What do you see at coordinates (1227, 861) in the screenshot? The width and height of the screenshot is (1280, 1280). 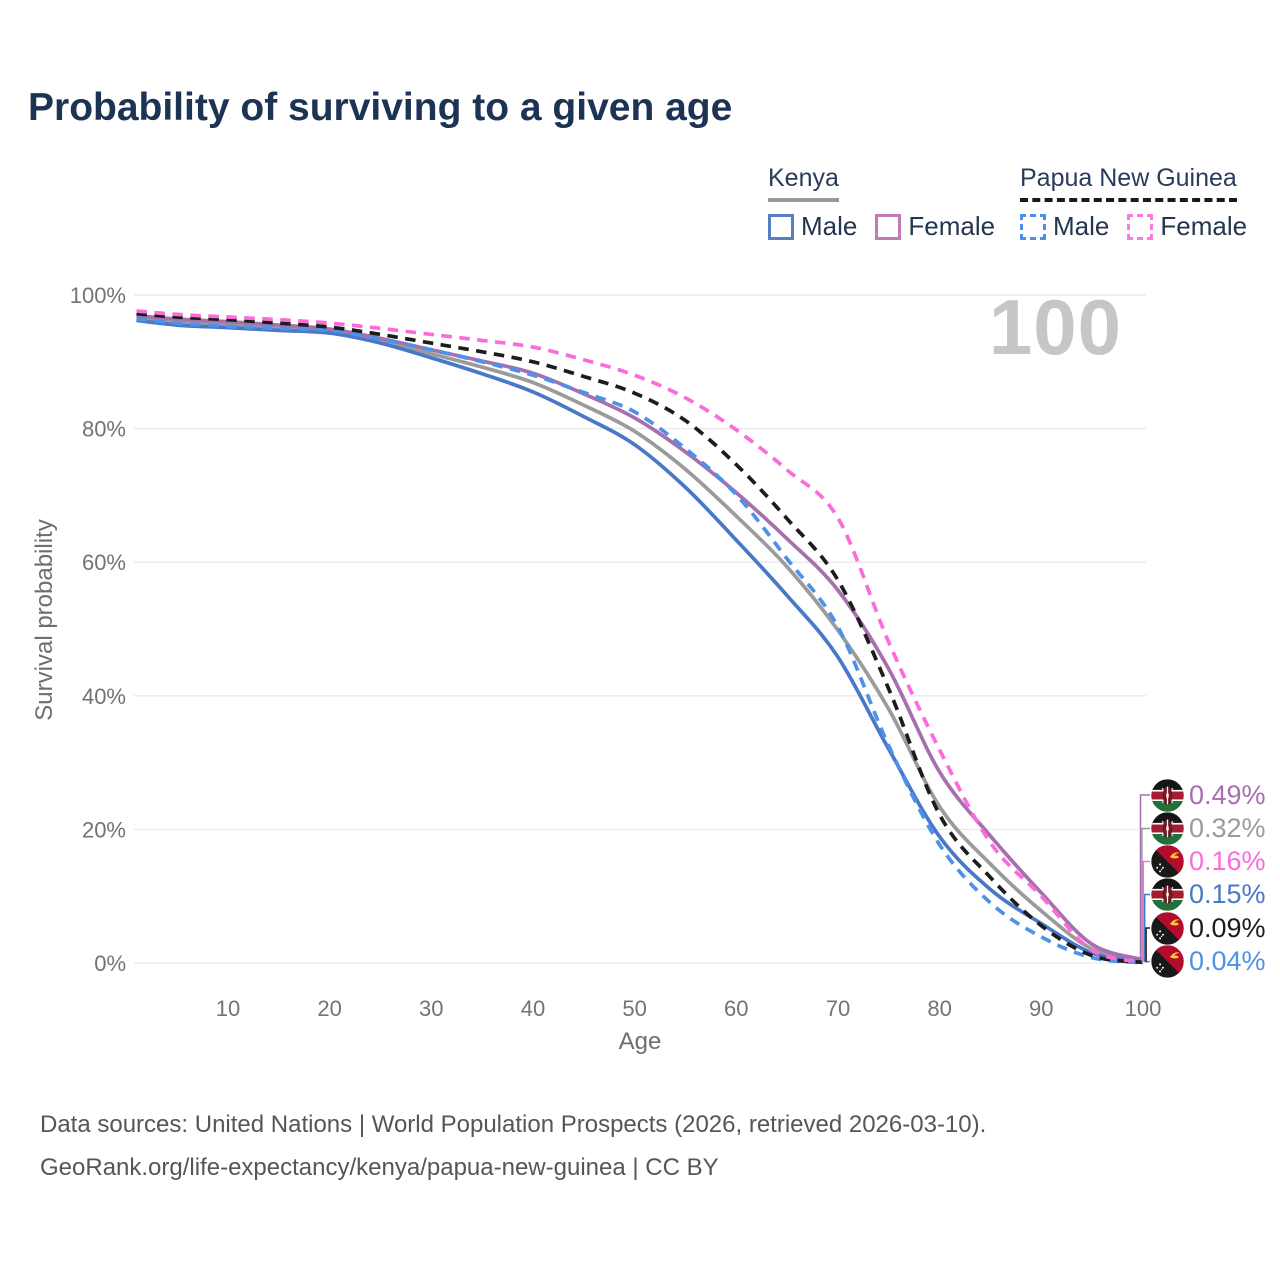 I see `end-label-value: 0.16%` at bounding box center [1227, 861].